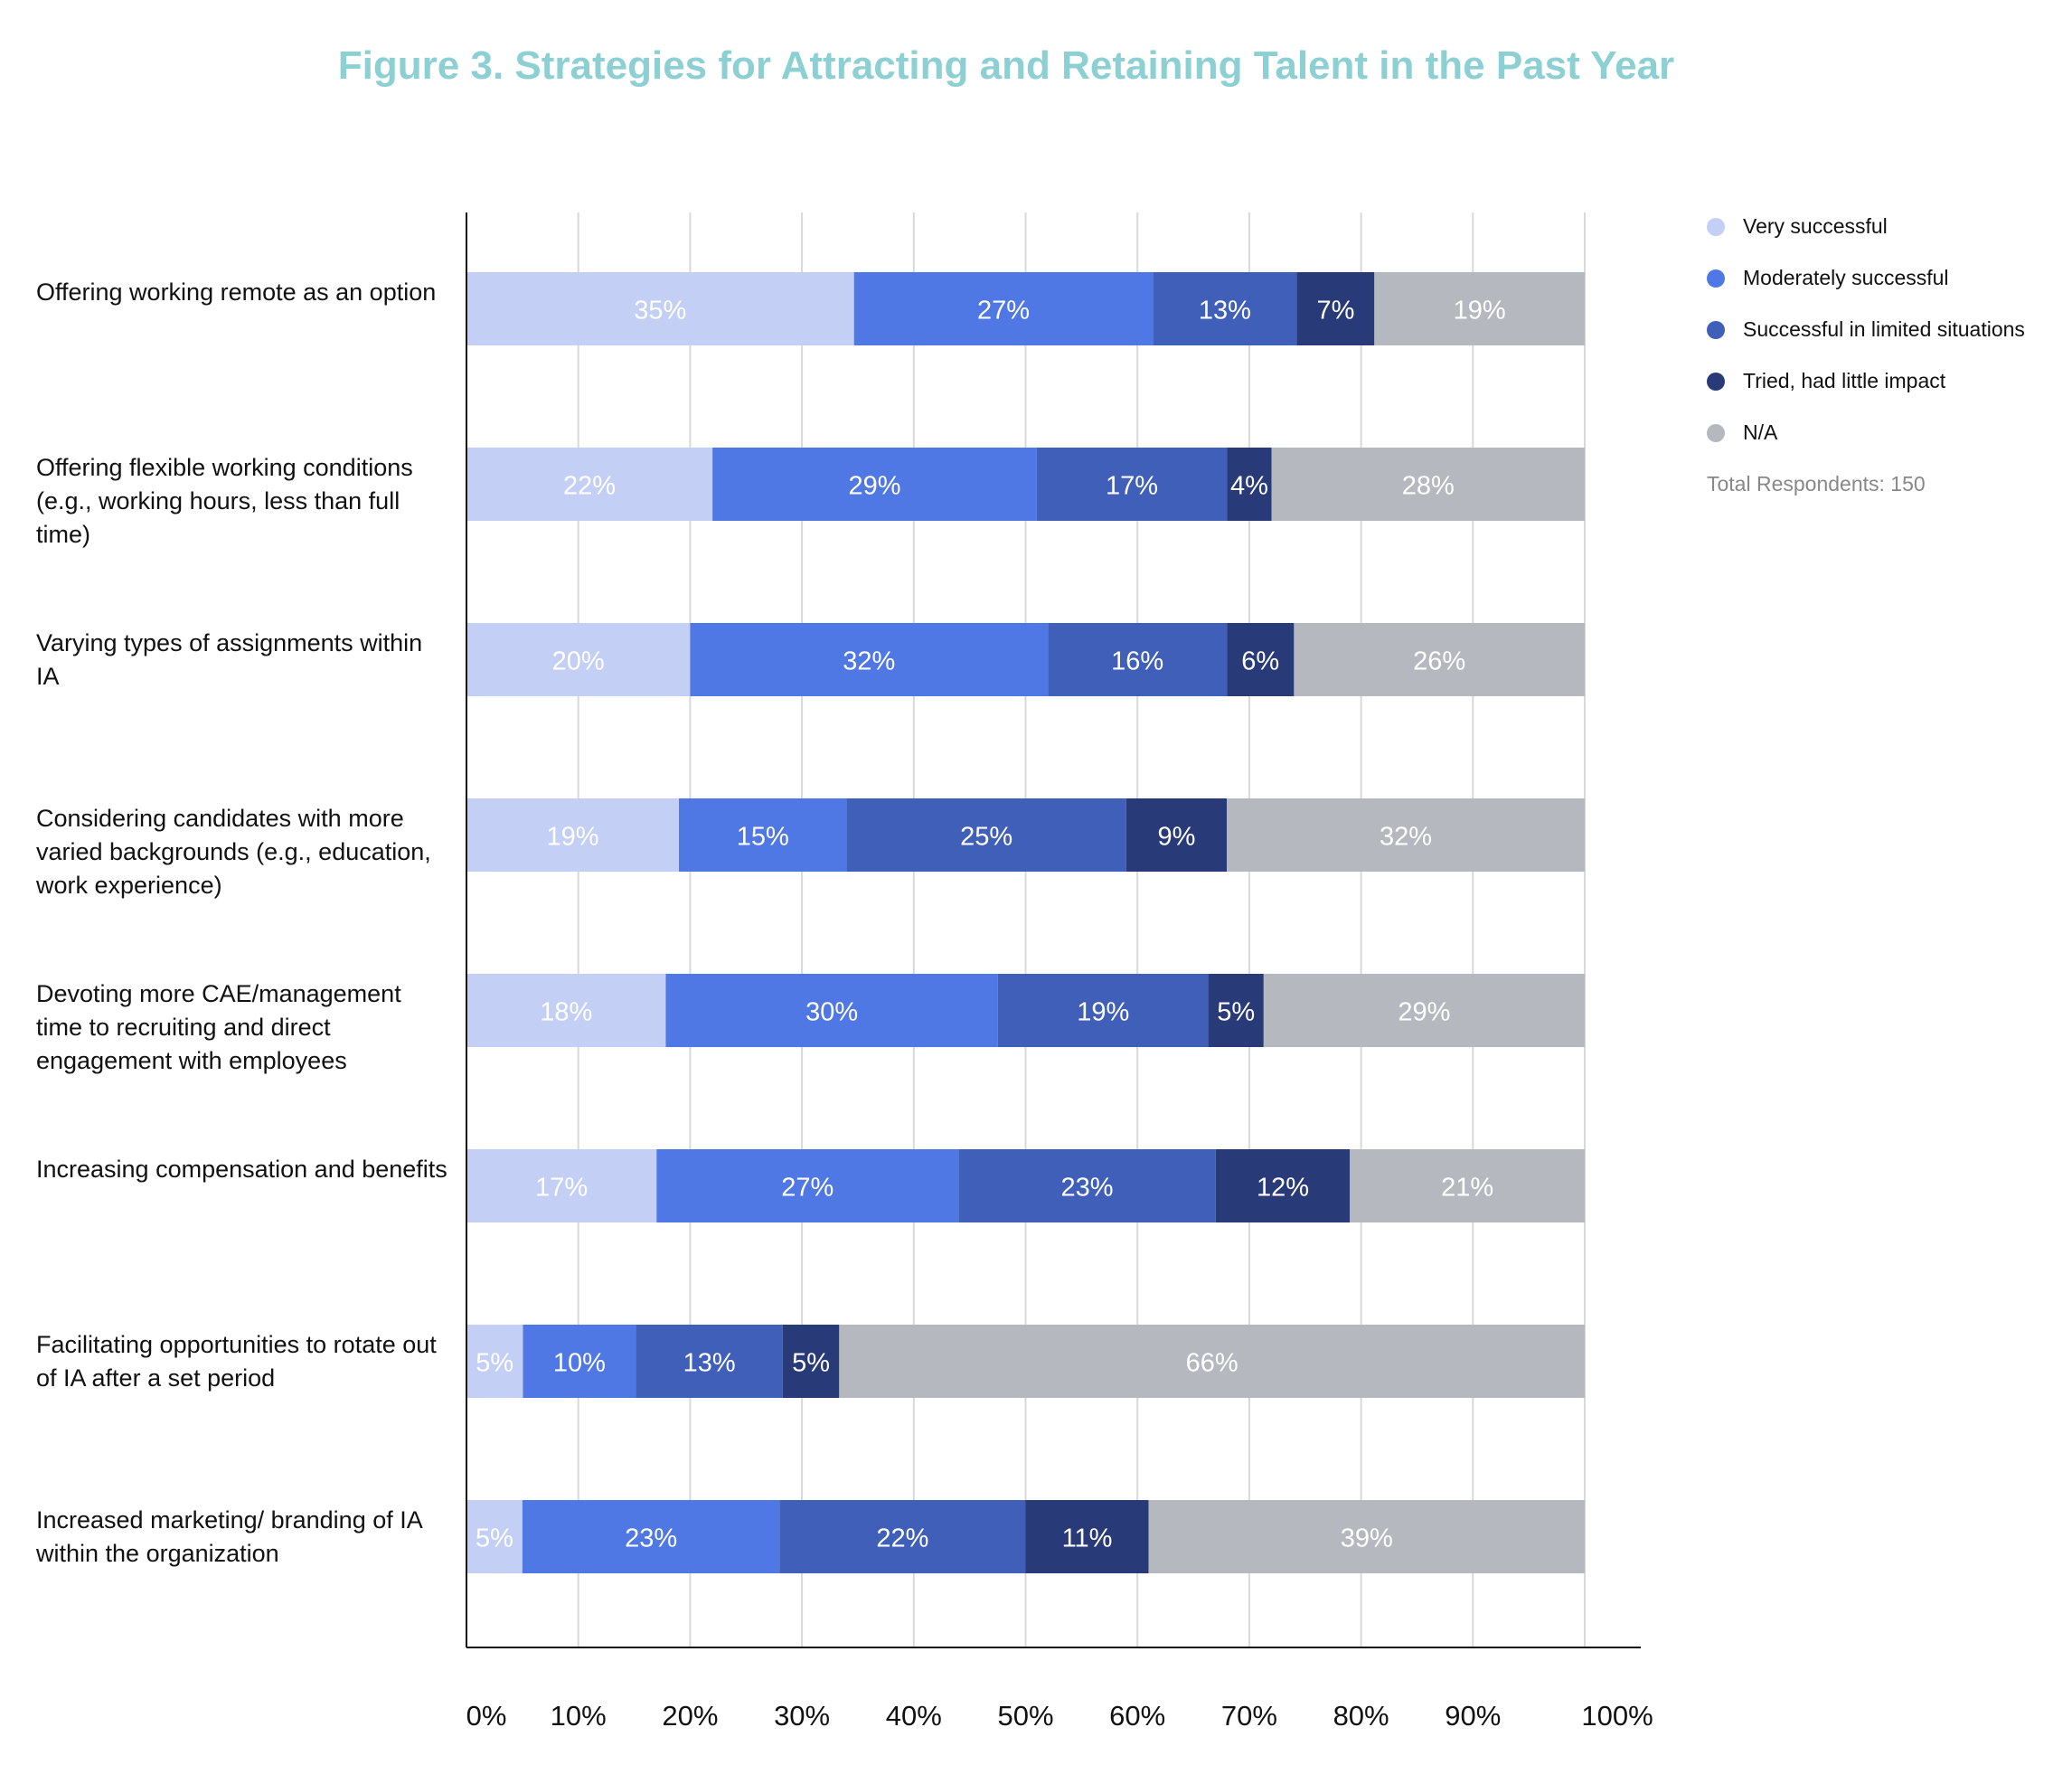 Image resolution: width=2072 pixels, height=1765 pixels. What do you see at coordinates (236, 292) in the screenshot?
I see `category-label: Offering working remote as an option` at bounding box center [236, 292].